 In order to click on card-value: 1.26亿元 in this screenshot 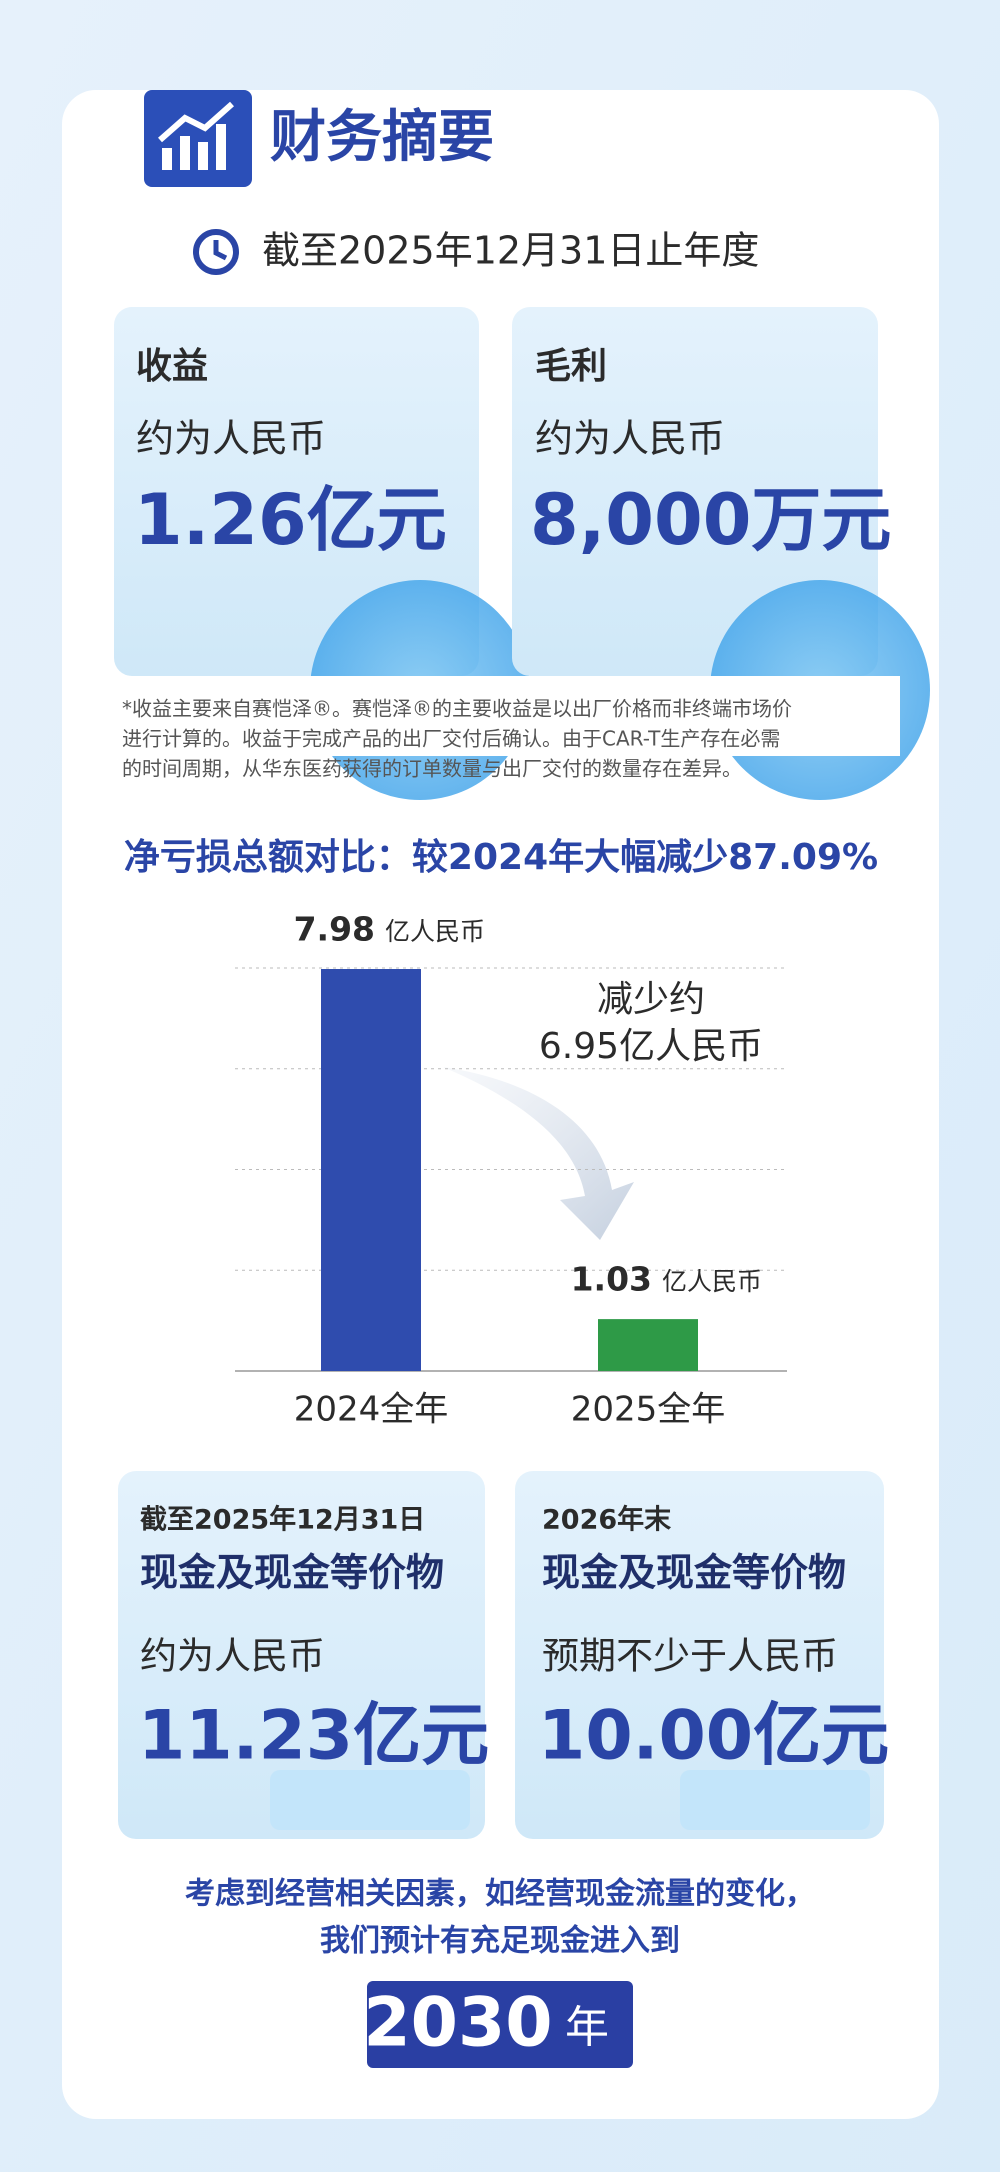, I will do `click(290, 520)`.